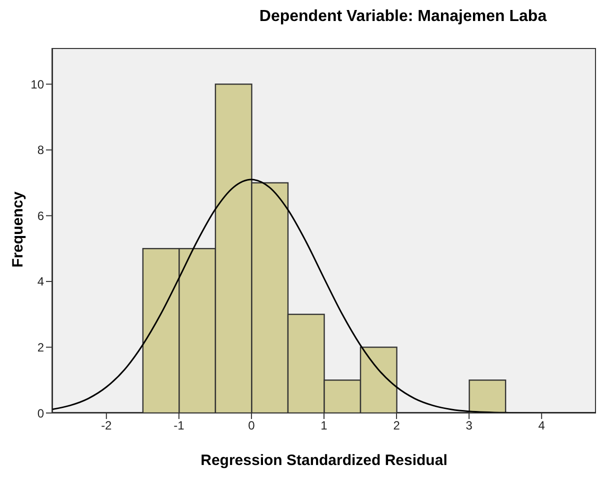 The image size is (599, 484). Describe the element at coordinates (542, 425) in the screenshot. I see `x-tick-label: 4` at that location.